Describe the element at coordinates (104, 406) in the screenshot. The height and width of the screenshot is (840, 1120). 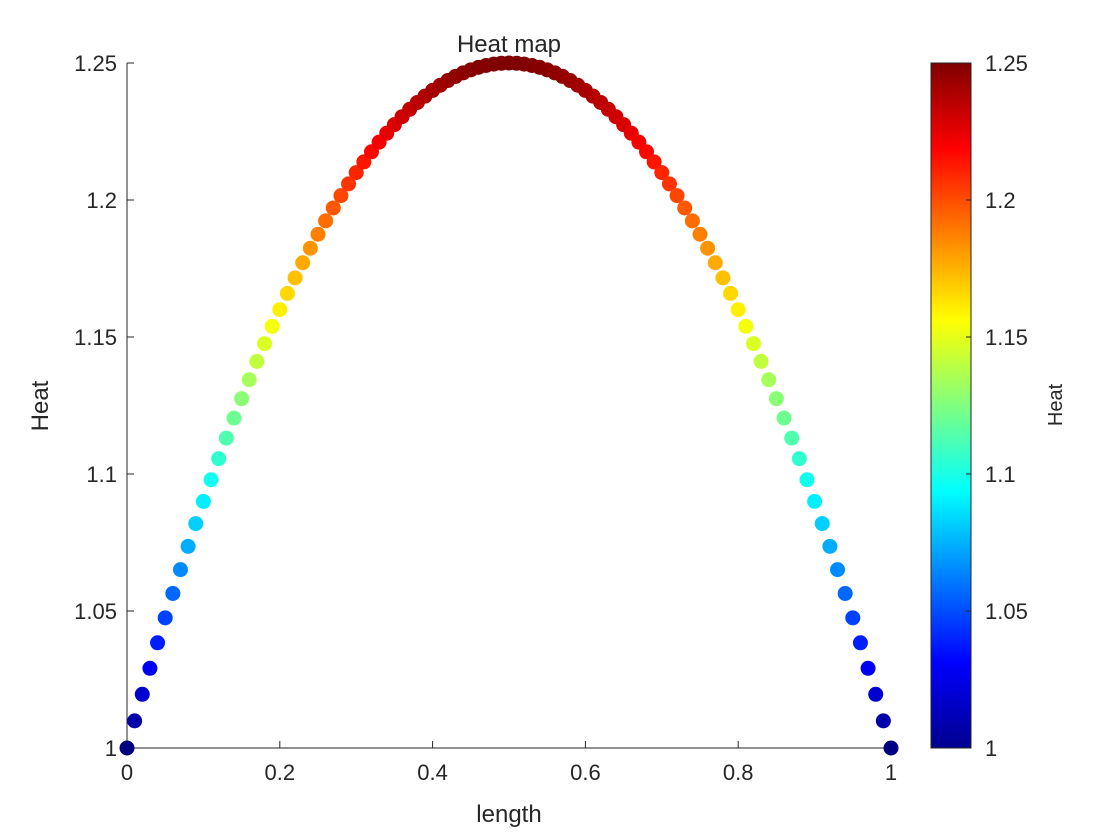
I see `y-axis-ticks: 1 1.05 1.1 1.15 1.2 1.25` at that location.